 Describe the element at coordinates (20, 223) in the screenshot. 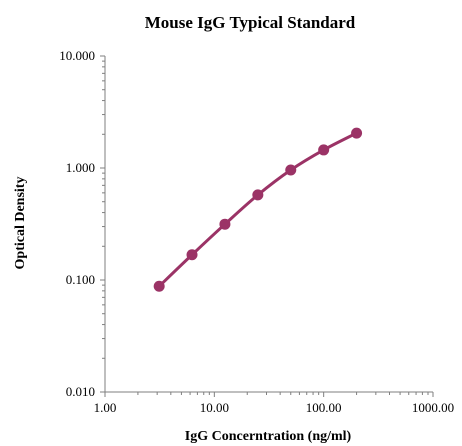

I see `y-axis-title: Optical Density` at that location.